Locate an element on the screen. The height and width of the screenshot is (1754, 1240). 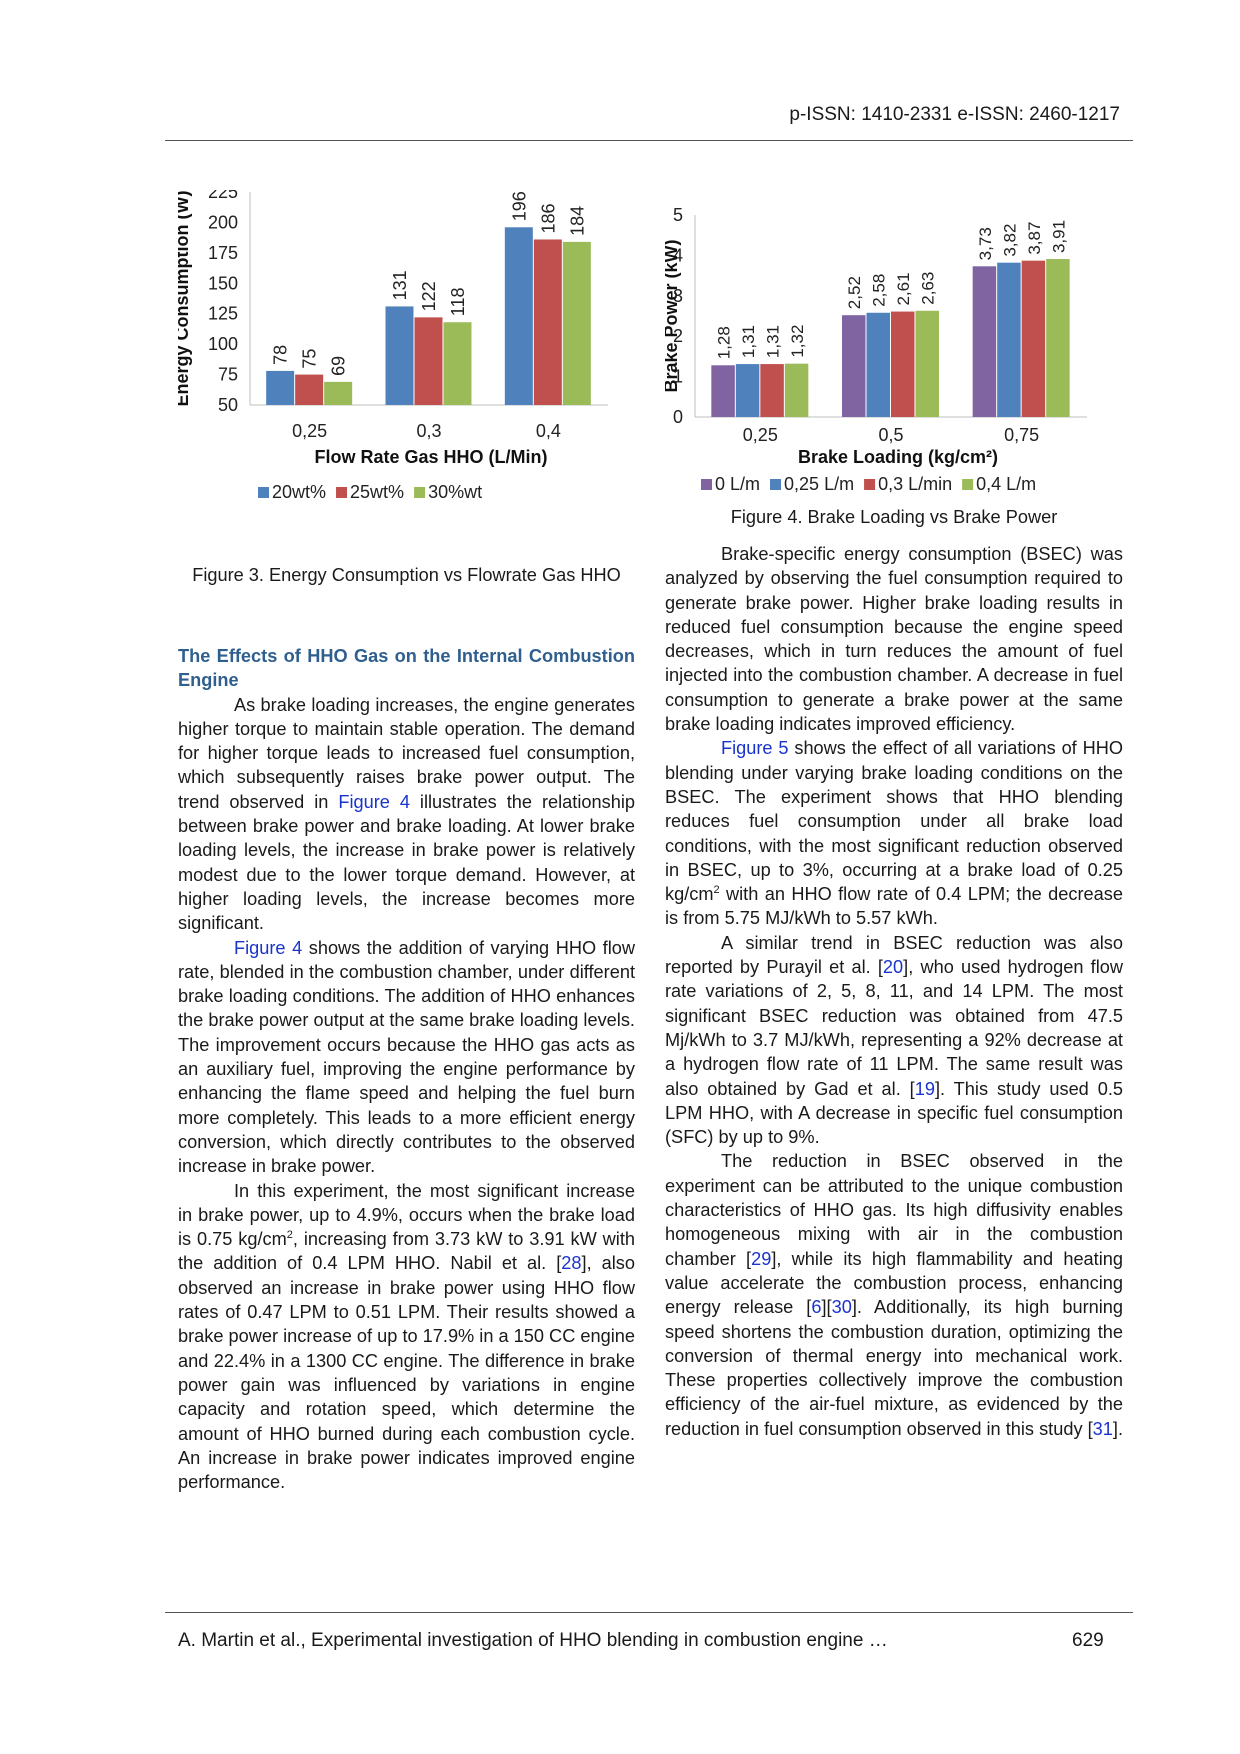
y-tick-label: 225 is located at coordinates (223, 196).